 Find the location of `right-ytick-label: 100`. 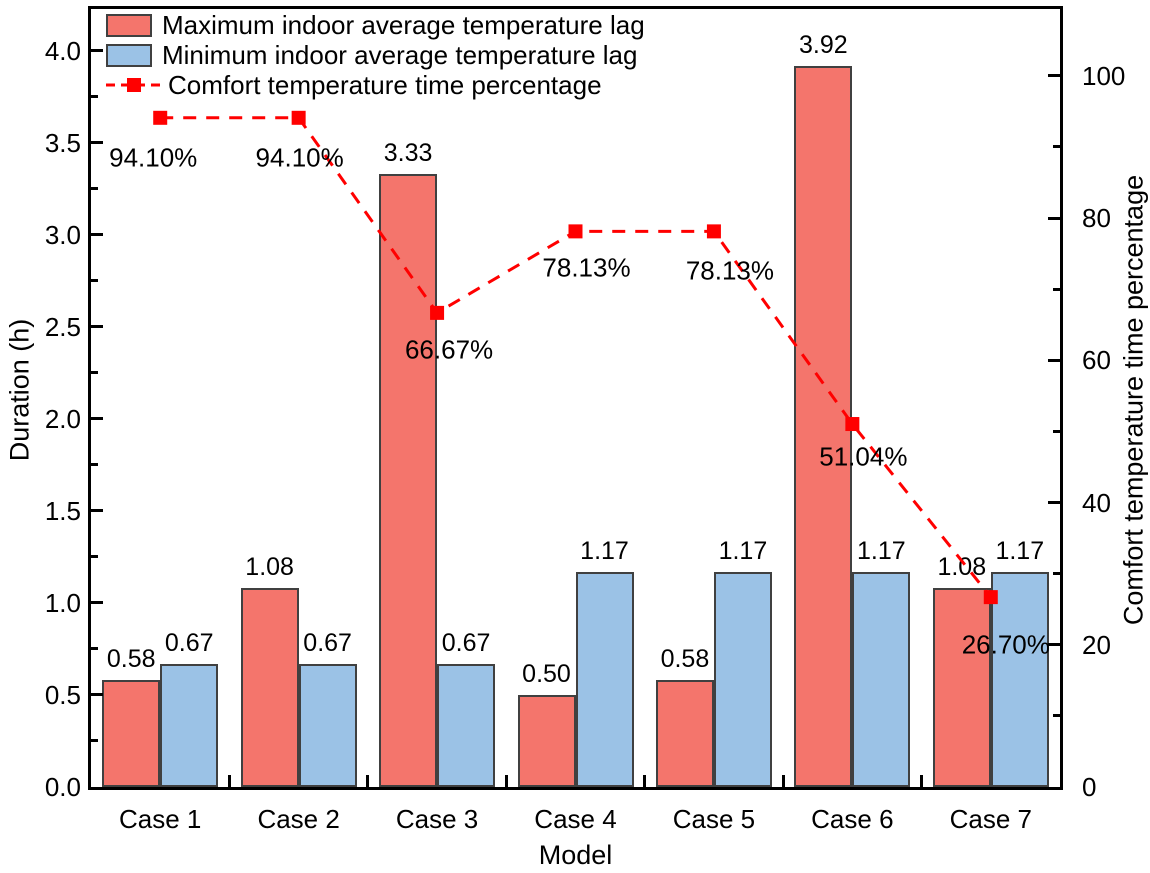

right-ytick-label: 100 is located at coordinates (1104, 75).